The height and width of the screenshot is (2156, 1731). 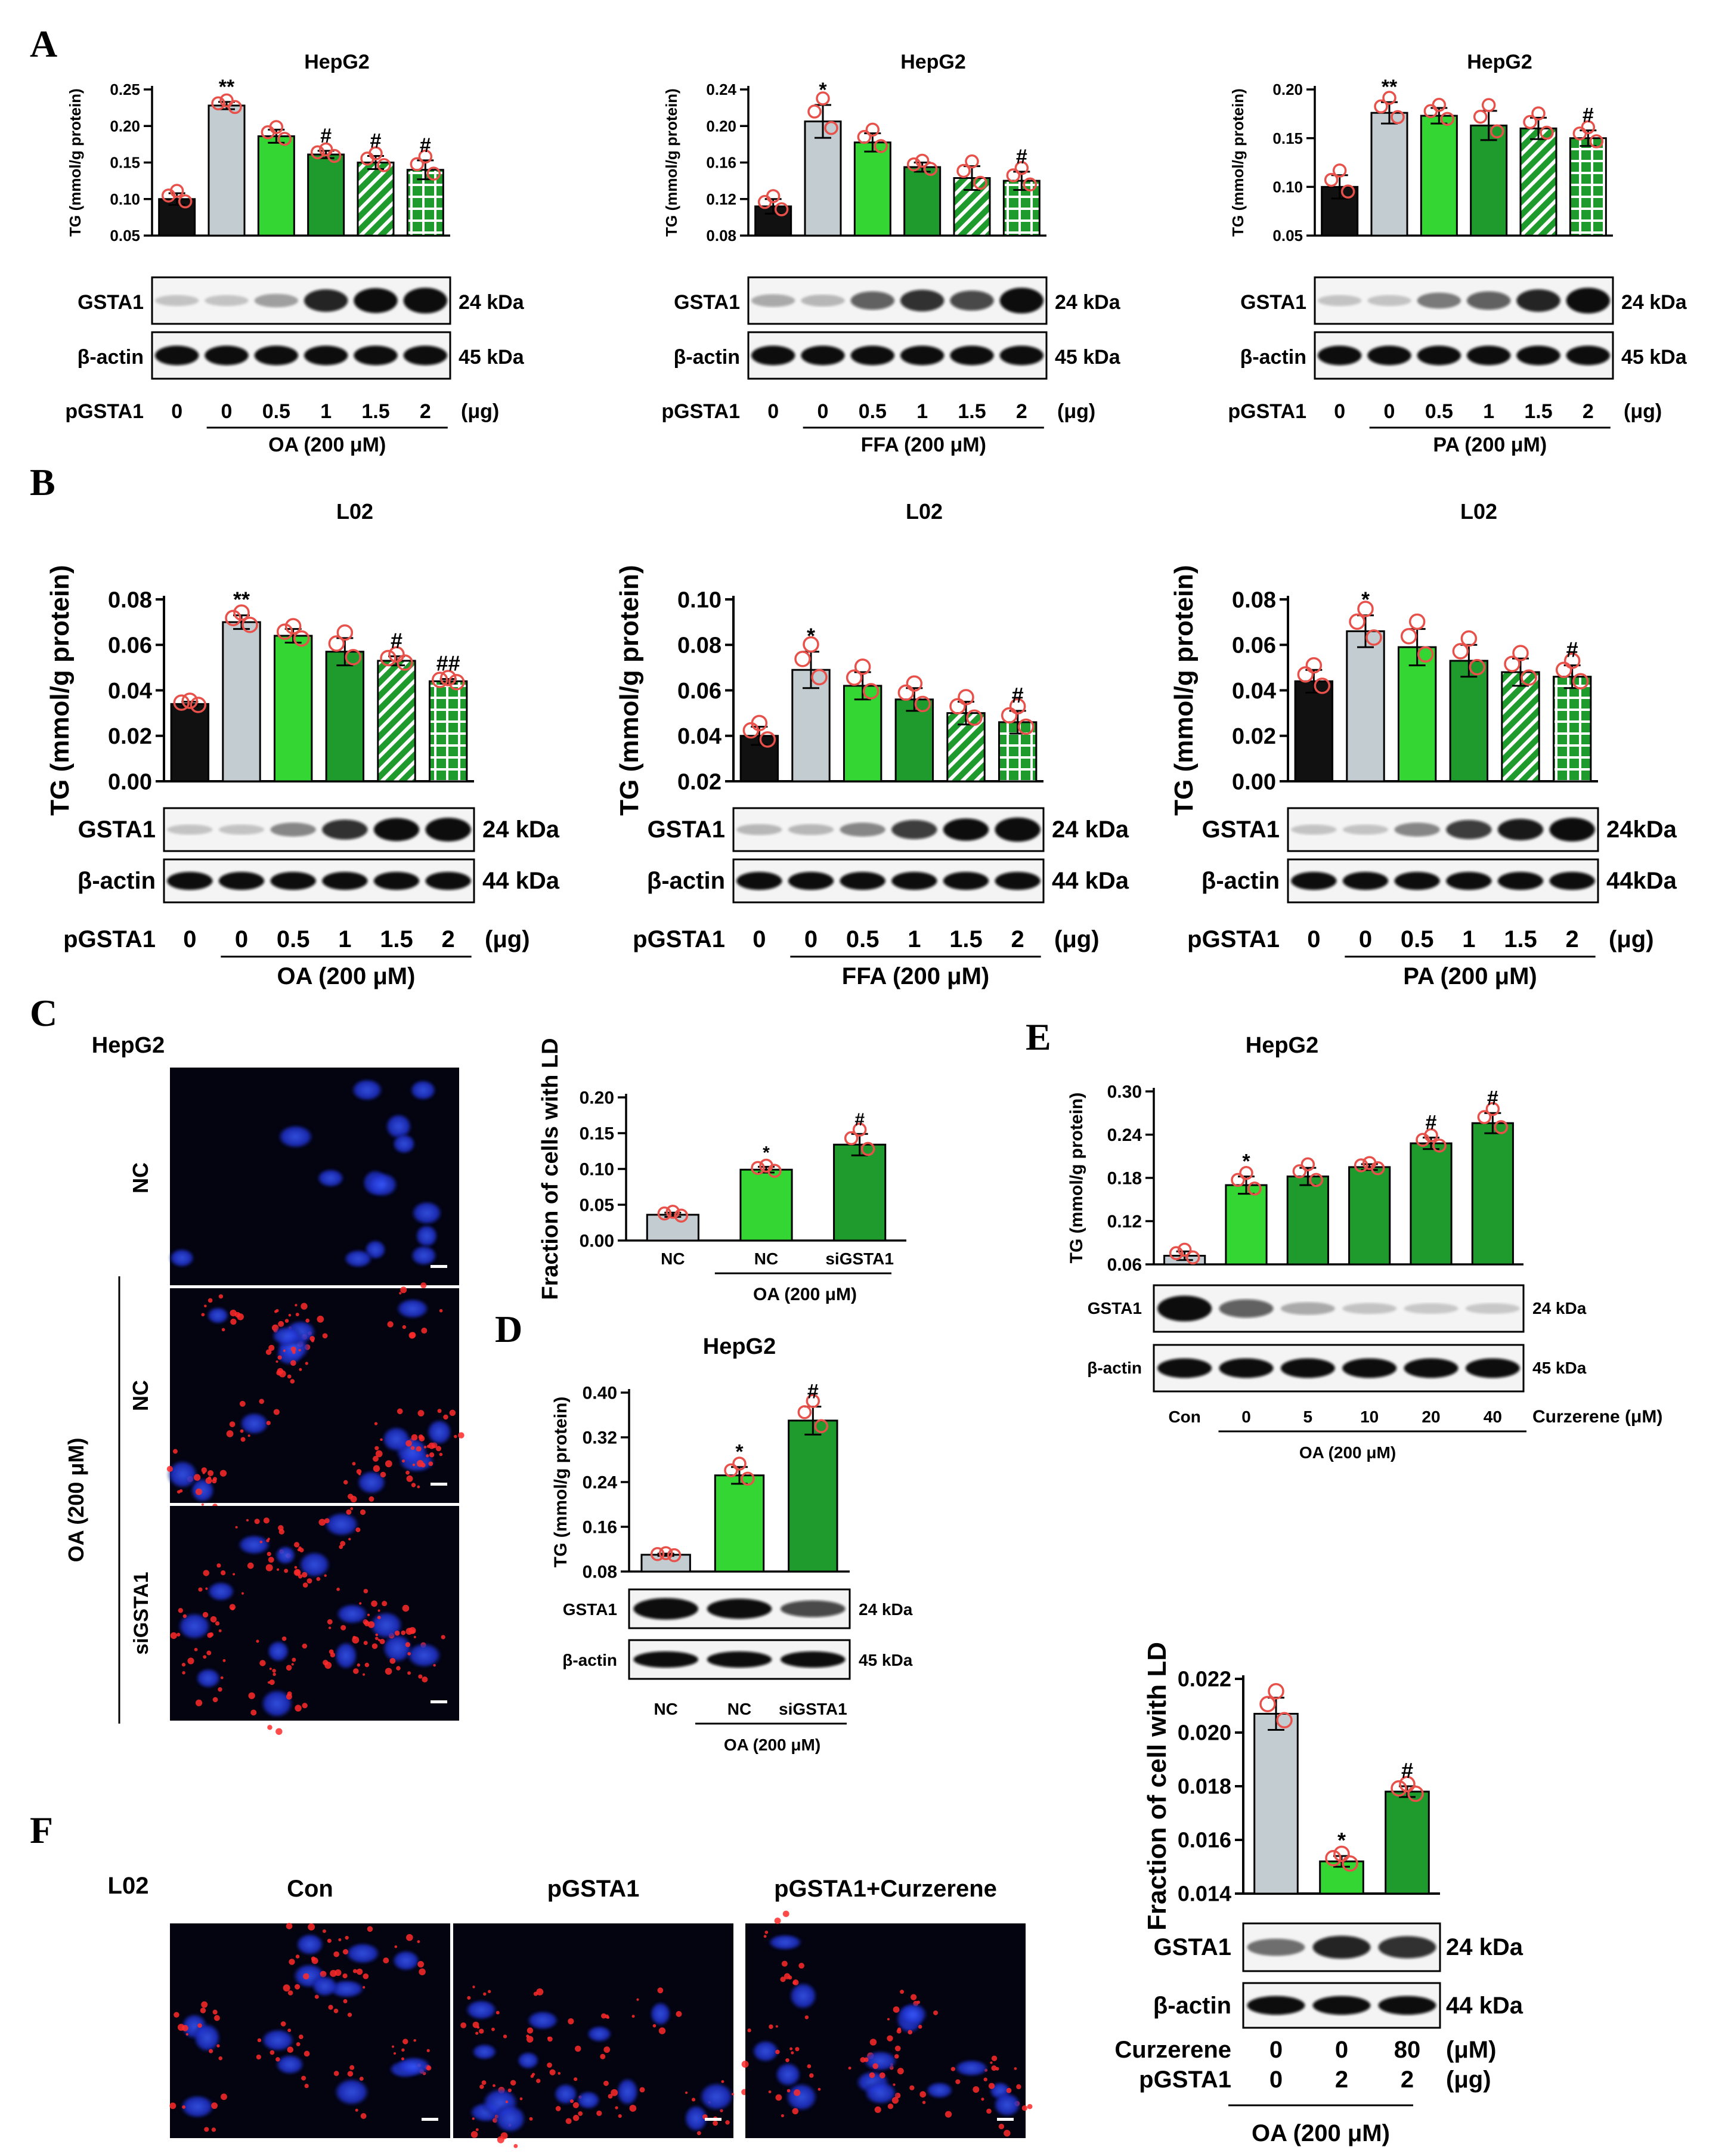 I want to click on blot-kda-label: 44 kDa, so click(x=1484, y=2006).